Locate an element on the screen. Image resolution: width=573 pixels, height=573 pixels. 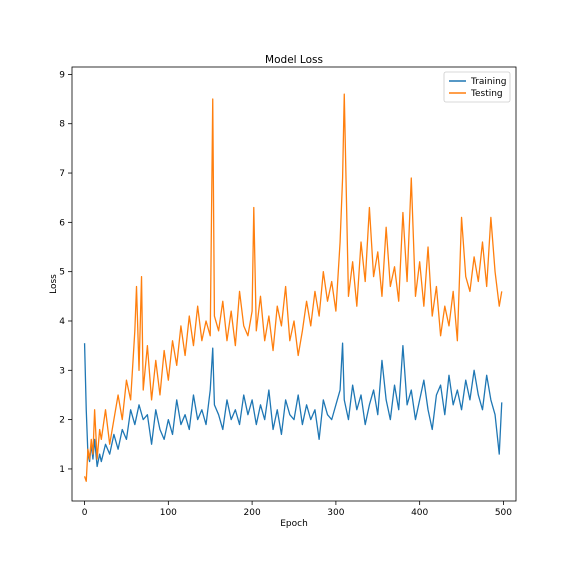
legend-label-testing: Testing is located at coordinates (486, 94).